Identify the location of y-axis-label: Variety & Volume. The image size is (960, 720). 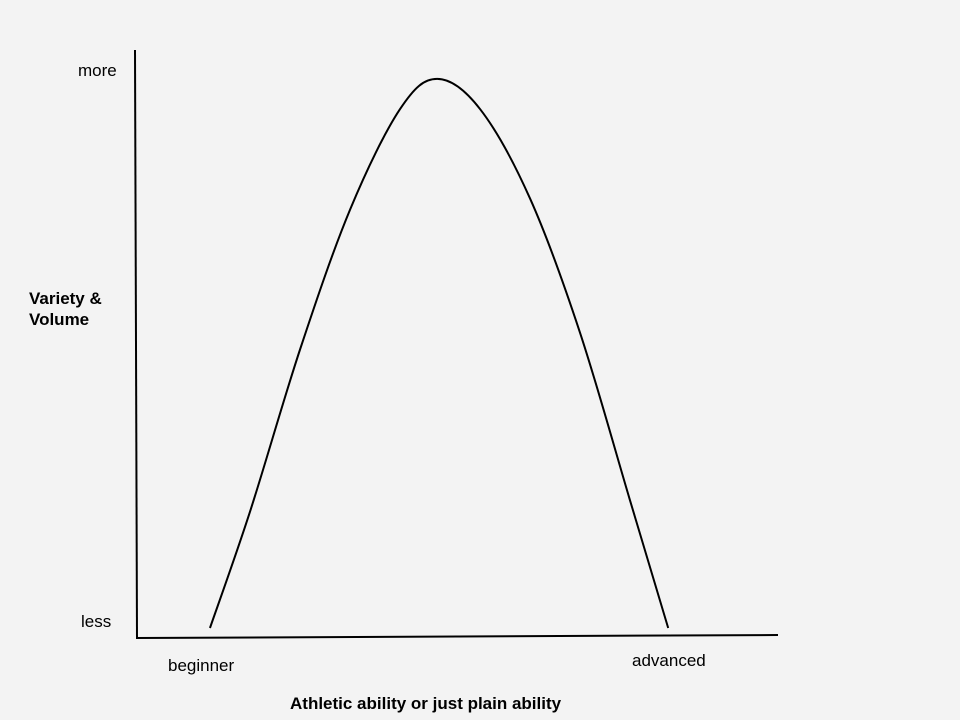
(65, 309).